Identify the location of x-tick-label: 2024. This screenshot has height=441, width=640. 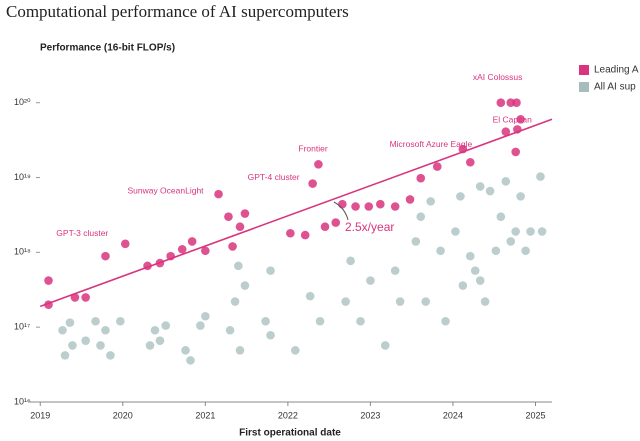
(453, 415).